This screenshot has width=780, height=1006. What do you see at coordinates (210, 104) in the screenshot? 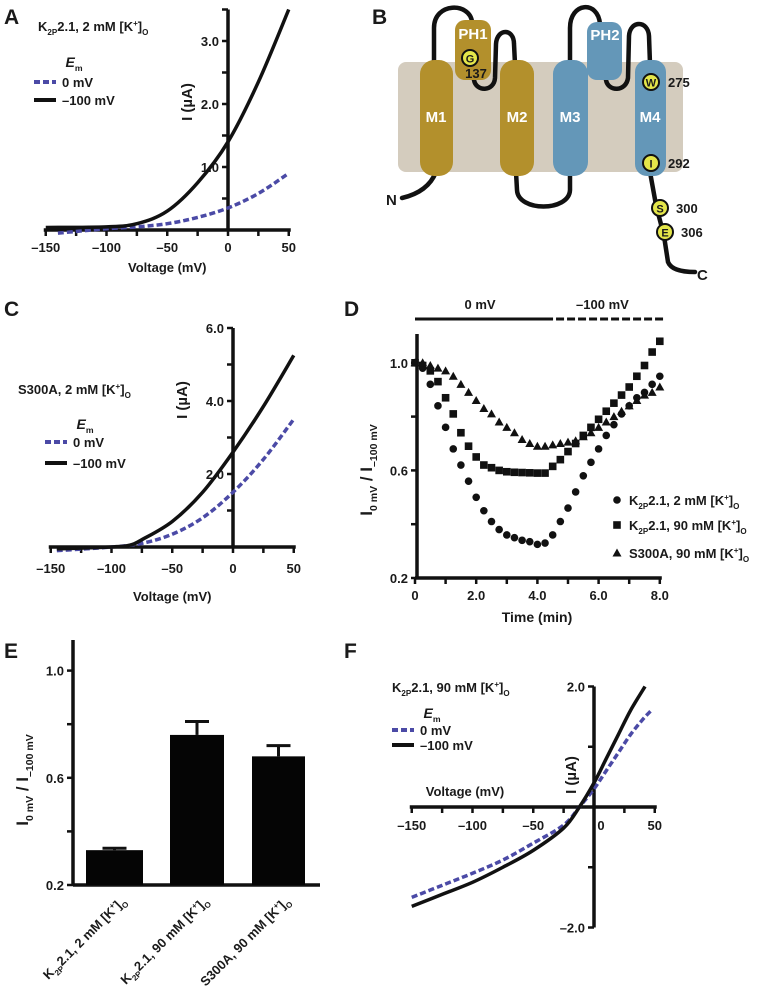
I see `y-tick-label: 2.0` at bounding box center [210, 104].